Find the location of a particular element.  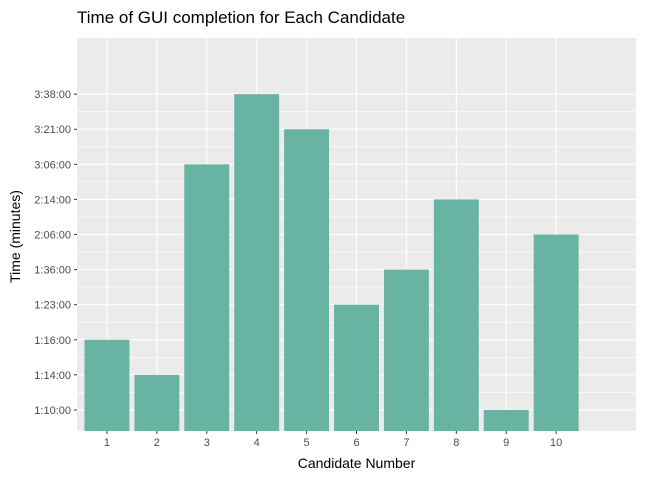

y-tick-label: 2:06:00 is located at coordinates (52, 236).